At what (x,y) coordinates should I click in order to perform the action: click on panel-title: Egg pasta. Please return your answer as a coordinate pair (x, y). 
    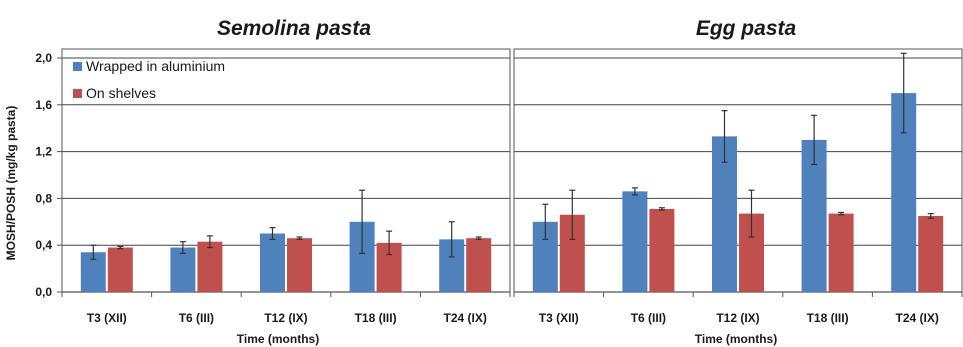
    Looking at the image, I should click on (746, 28).